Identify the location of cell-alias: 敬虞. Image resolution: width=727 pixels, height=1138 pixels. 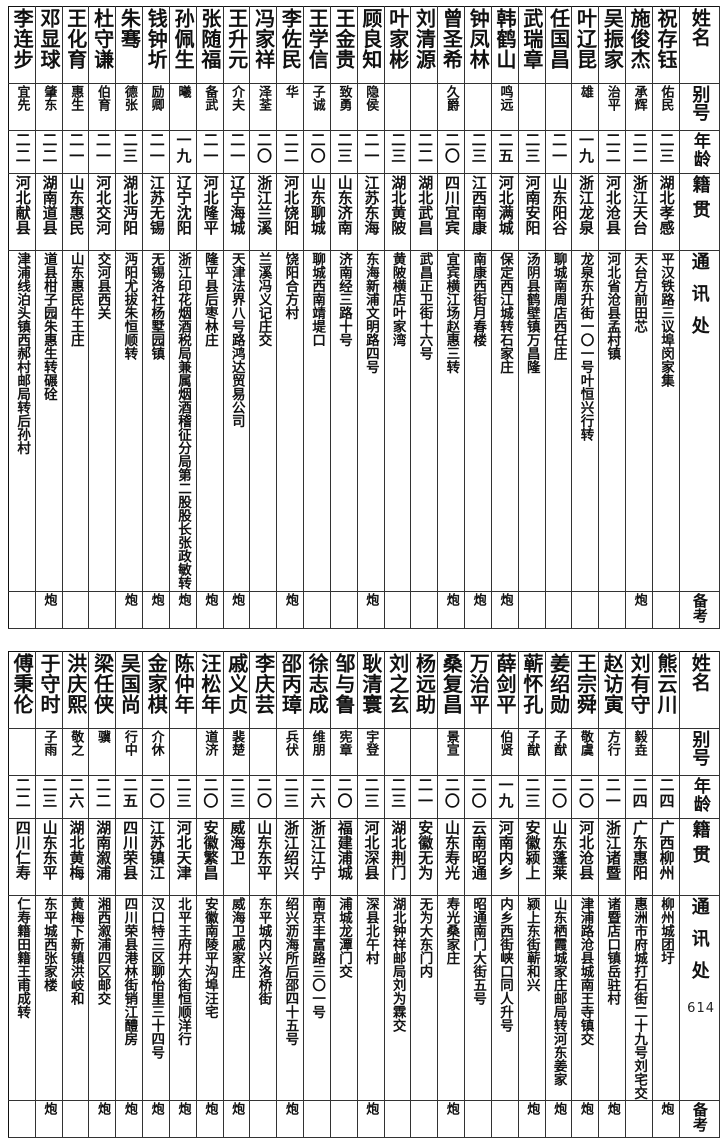
(585, 751).